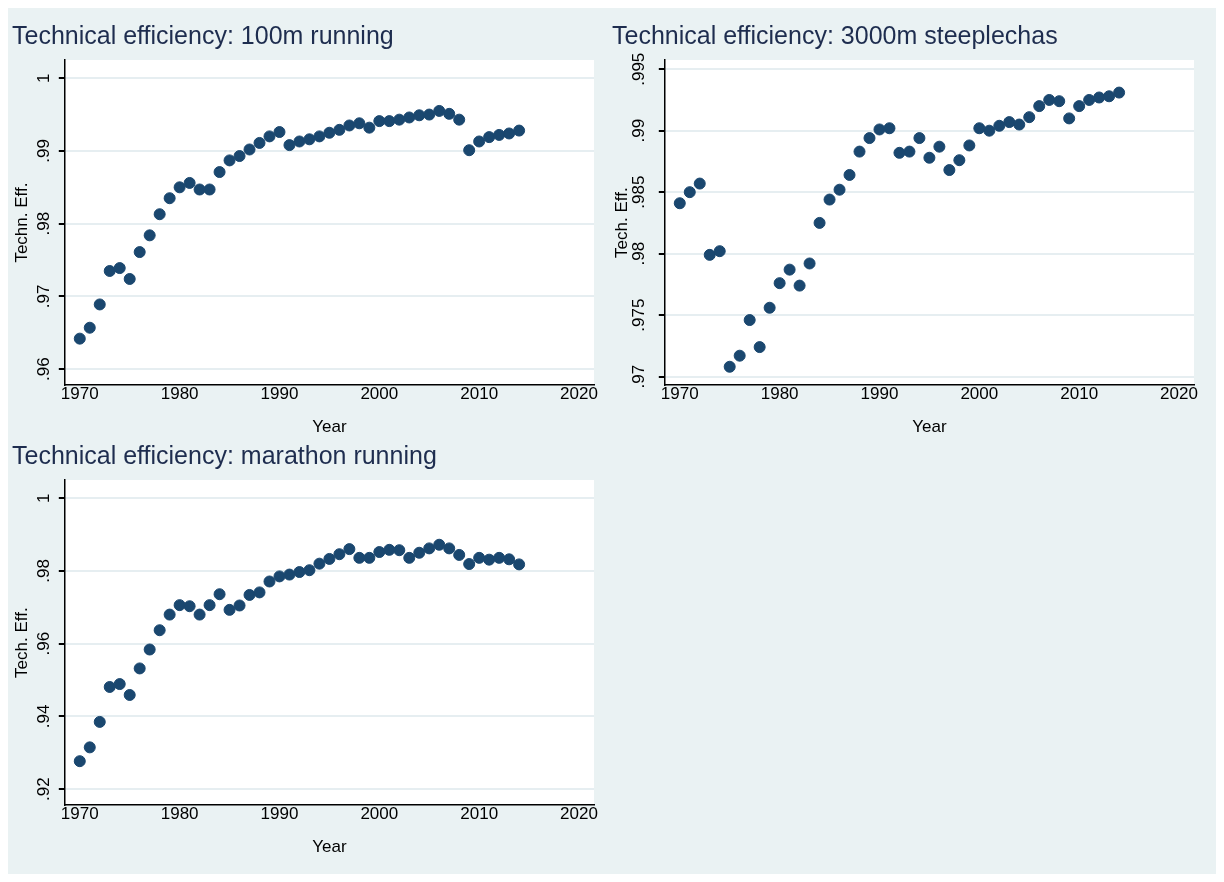 This screenshot has height=882, width=1224. I want to click on chart-title: Technical efficiency: 100m running, so click(203, 34).